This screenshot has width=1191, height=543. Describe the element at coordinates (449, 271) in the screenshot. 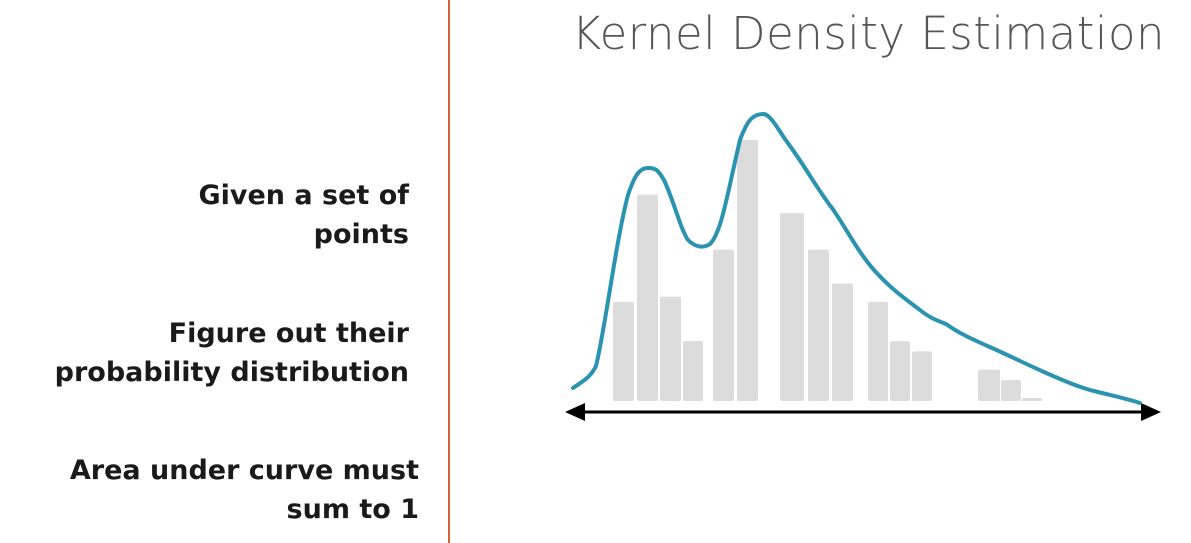

I see `vertical-divider` at that location.